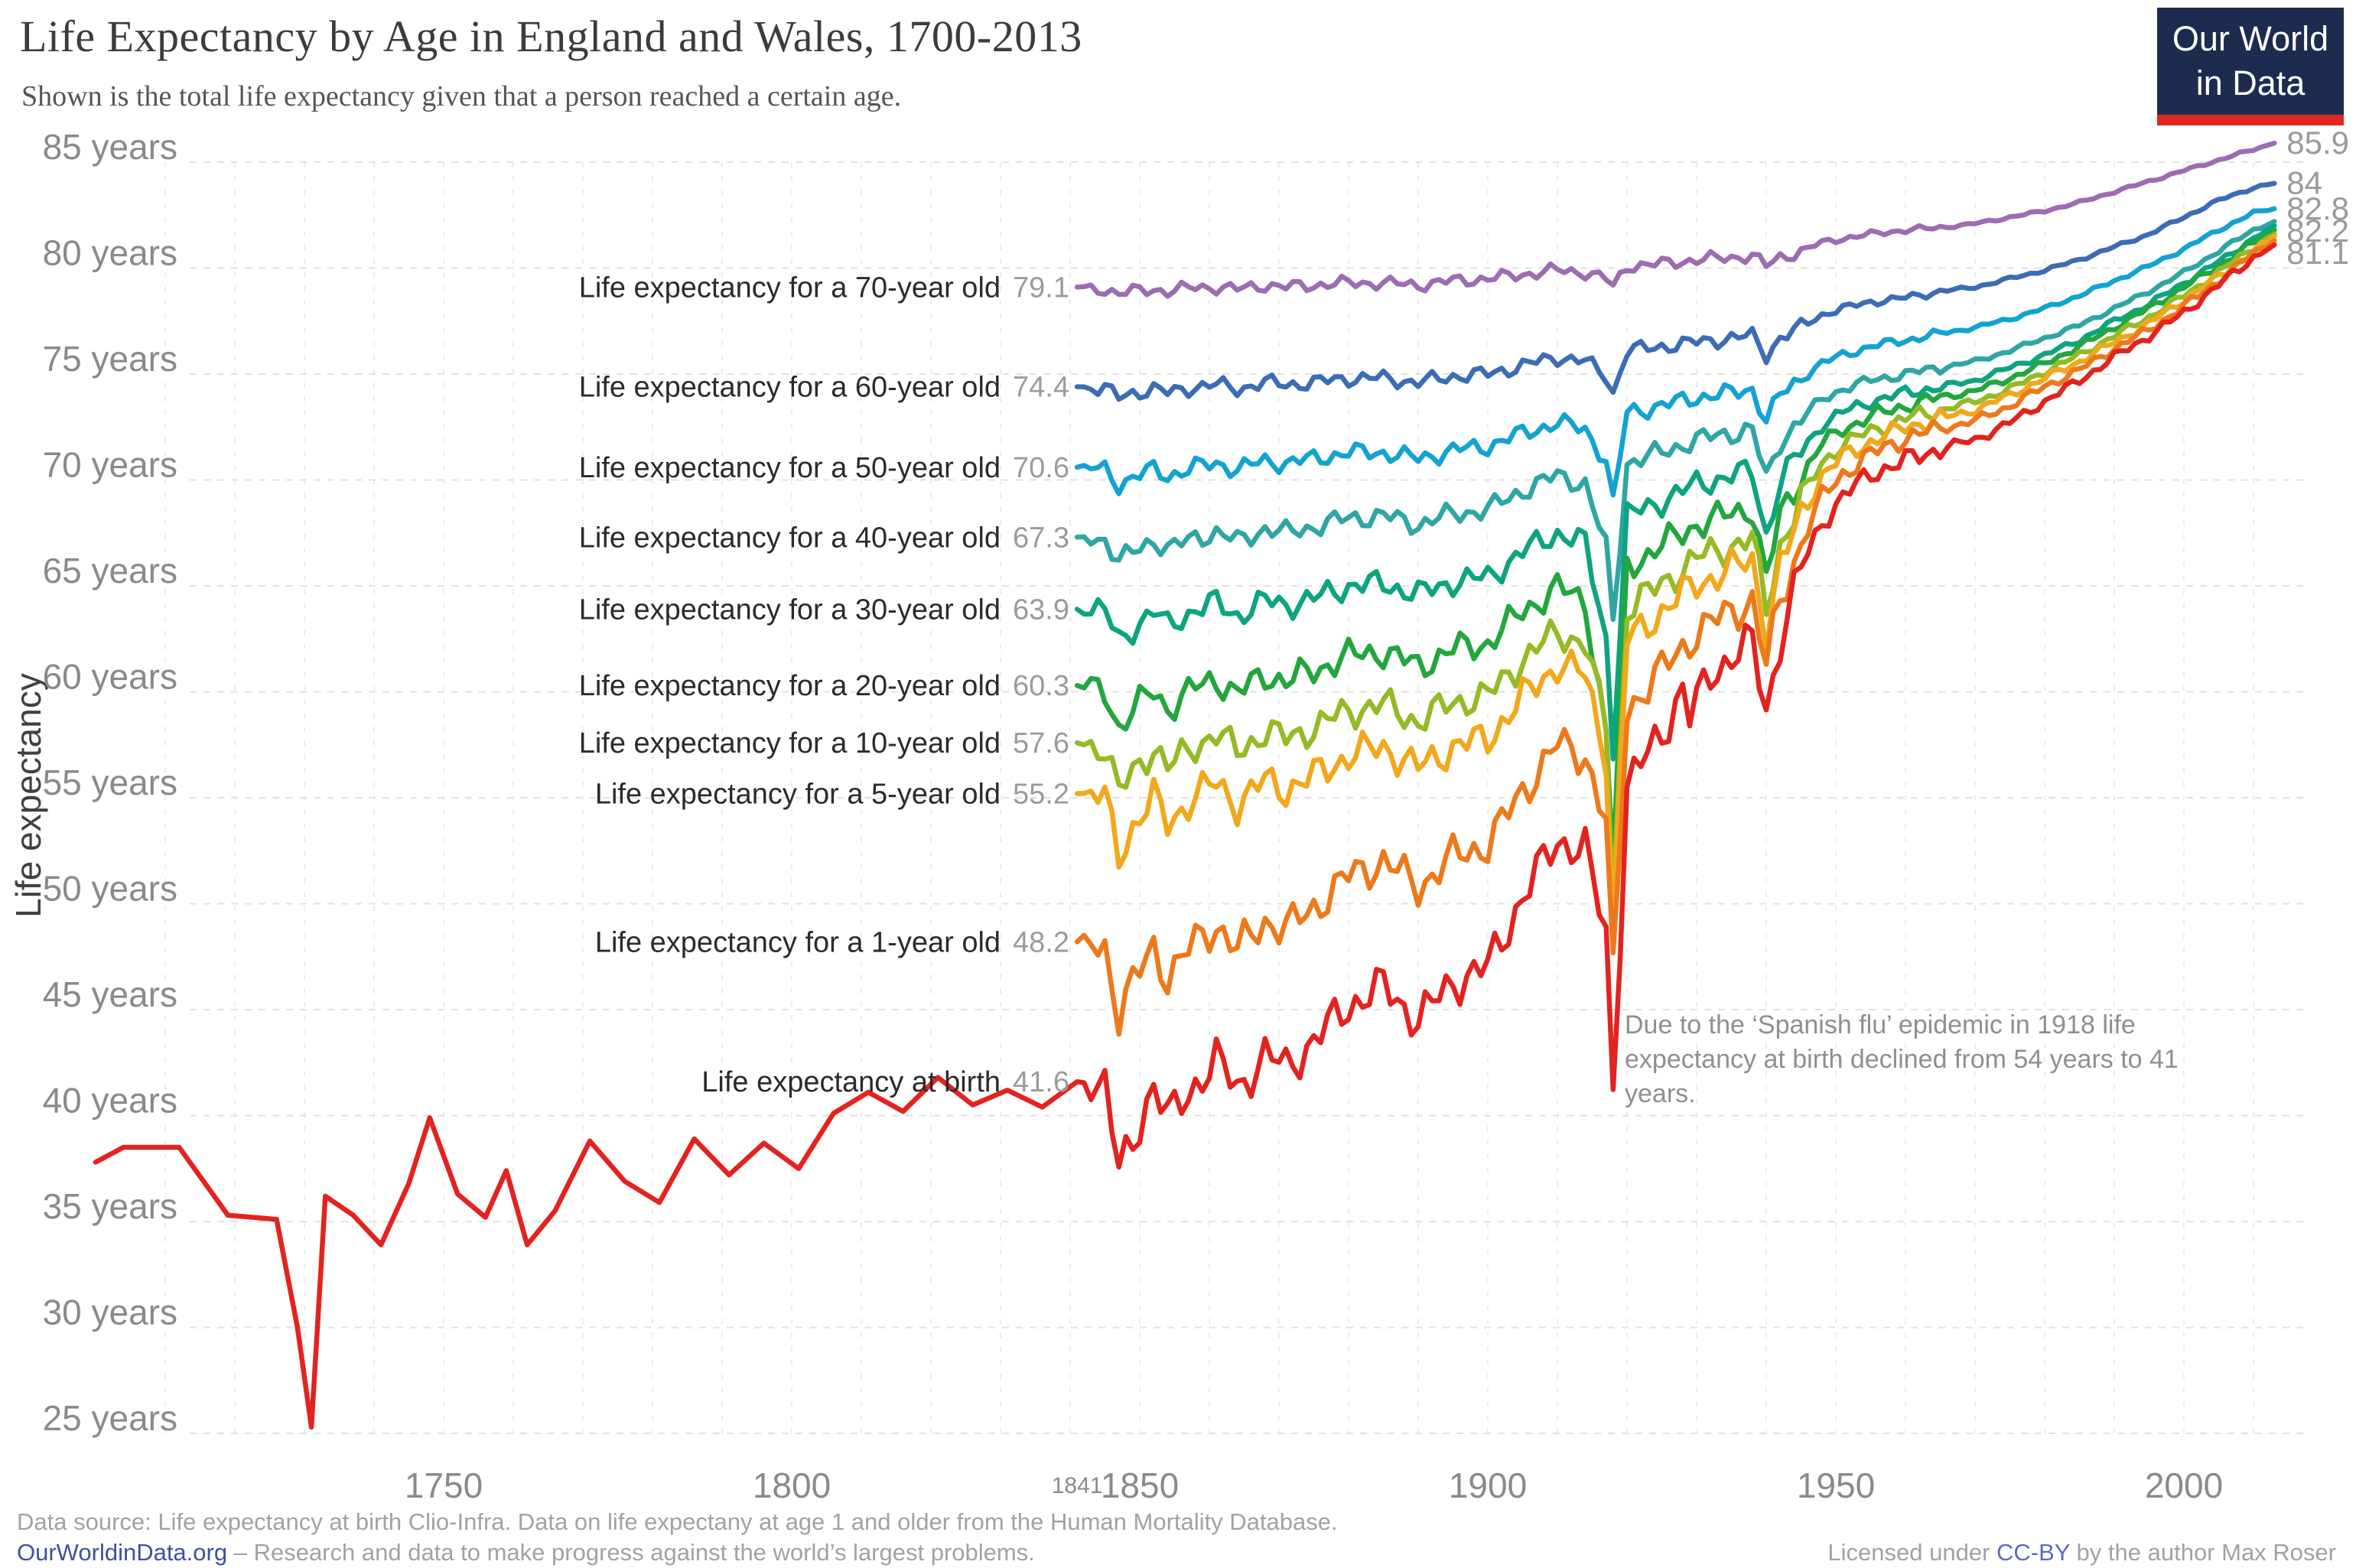  Describe the element at coordinates (110, 253) in the screenshot. I see `y-tick-label: 80 years` at that location.